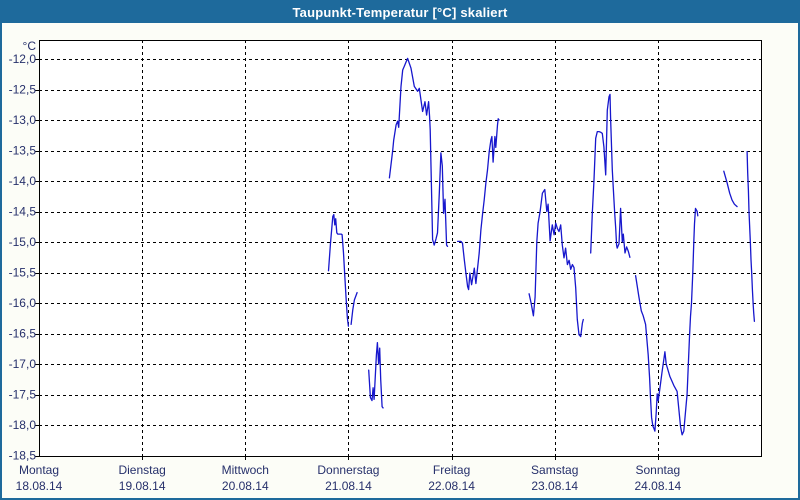 Image resolution: width=800 pixels, height=500 pixels. Describe the element at coordinates (23, 364) in the screenshot. I see `y-tick-label: -17,0` at that location.